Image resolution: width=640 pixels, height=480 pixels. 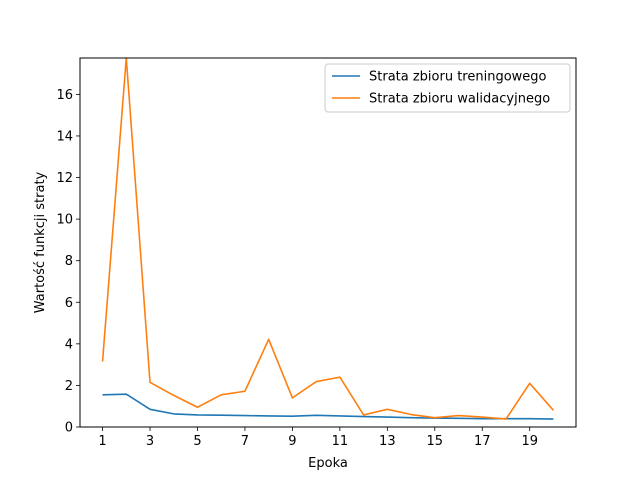 I want to click on y-tick-label: 4, so click(x=69, y=344).